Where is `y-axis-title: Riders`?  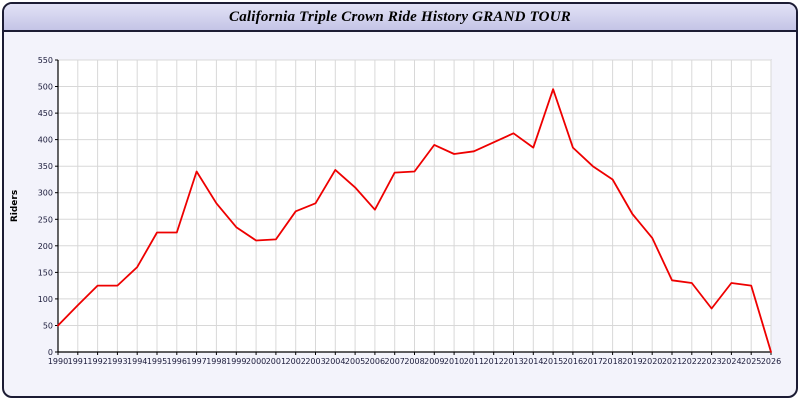
y-axis-title: Riders is located at coordinates (15, 206).